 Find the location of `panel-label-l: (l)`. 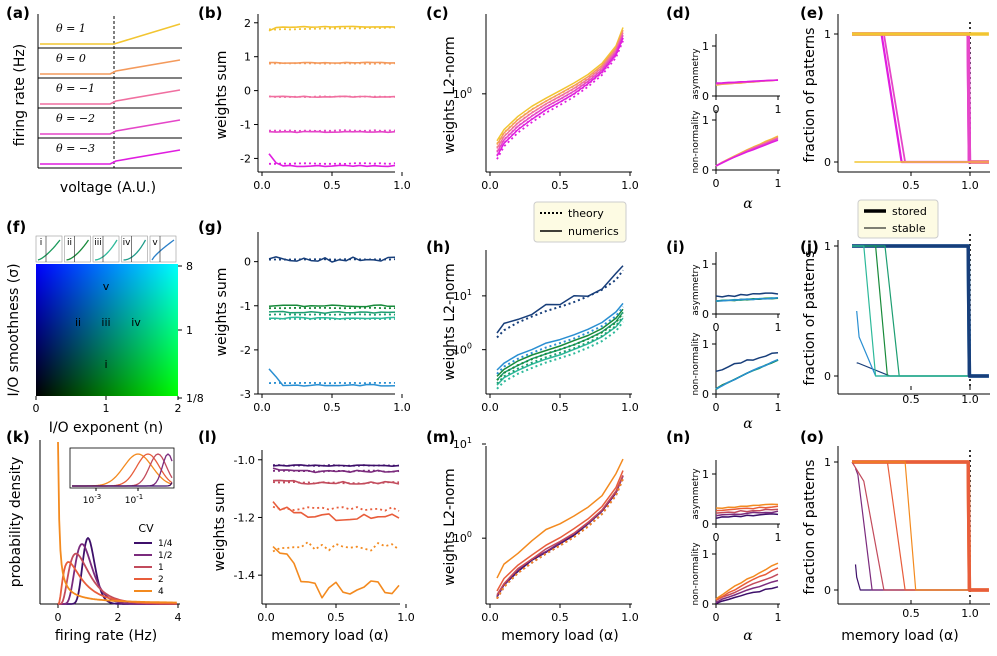

panel-label-l: (l) is located at coordinates (207, 437).